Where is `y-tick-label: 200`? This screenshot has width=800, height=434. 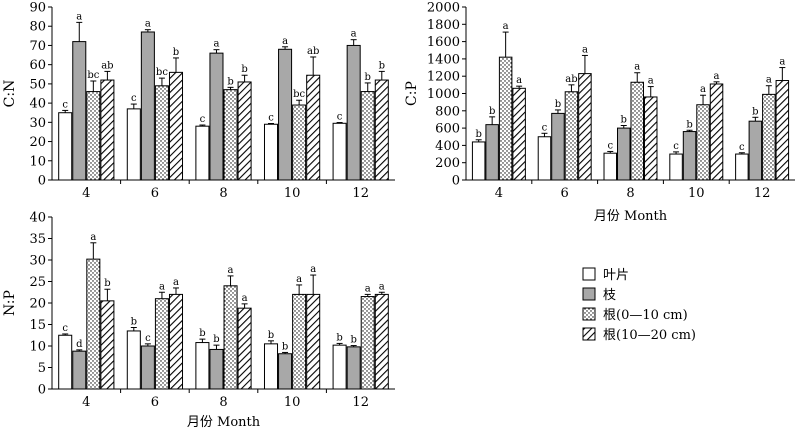 y-tick-label: 200 is located at coordinates (447, 163).